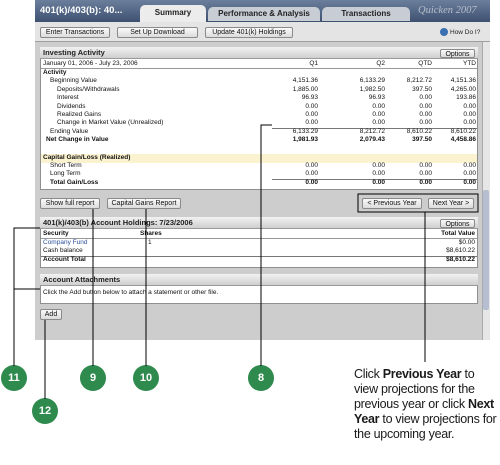  I want to click on caption-emphasis: Next Year, so click(424, 411).